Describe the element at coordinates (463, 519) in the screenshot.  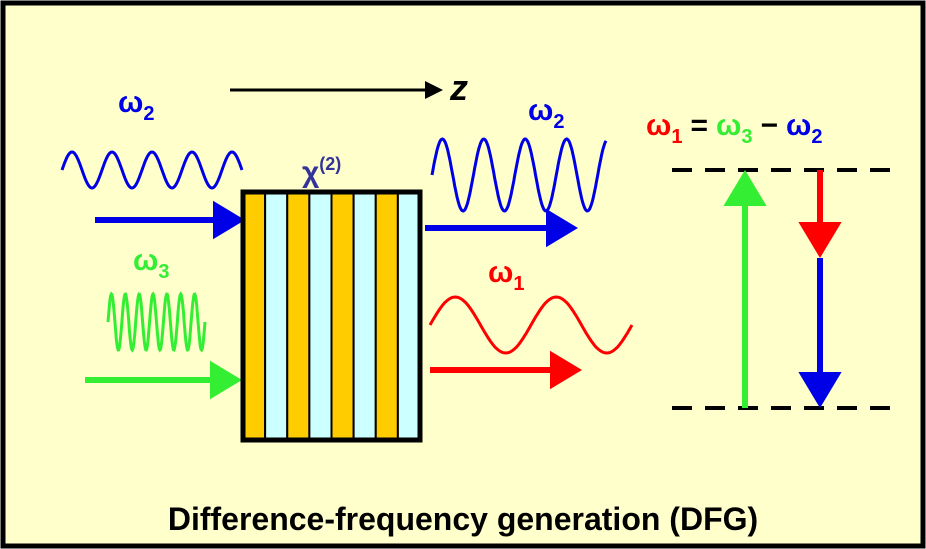
I see `caption: Difference-frequency generation (DFG)` at that location.